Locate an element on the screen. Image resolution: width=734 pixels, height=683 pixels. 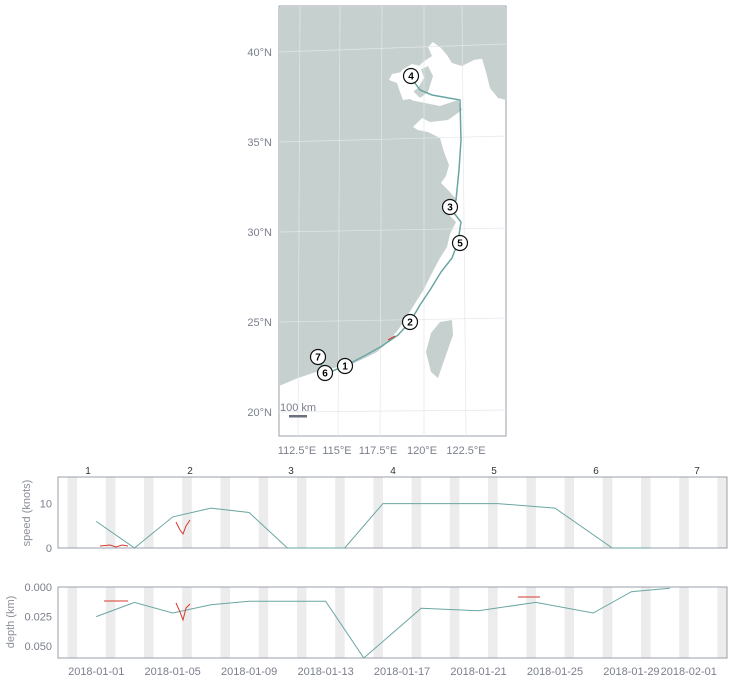
speed-line is located at coordinates (373, 526).